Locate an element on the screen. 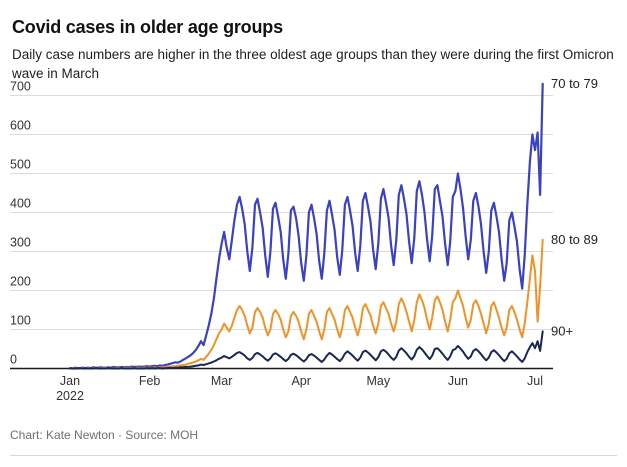 This screenshot has width=627, height=467. series-label-70-to-79: 70 to 79 is located at coordinates (574, 83).